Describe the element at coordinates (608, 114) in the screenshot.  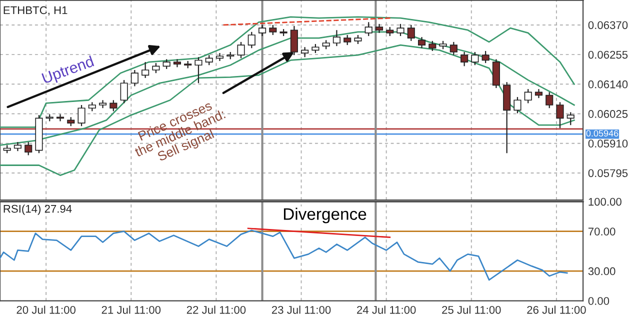
I see `y-tick-label: 0.06025` at that location.